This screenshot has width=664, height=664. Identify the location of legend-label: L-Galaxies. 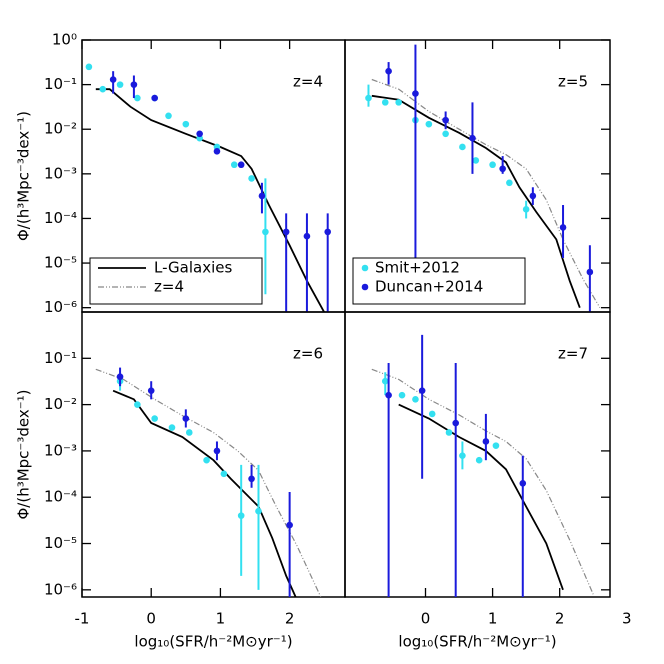
(193, 268).